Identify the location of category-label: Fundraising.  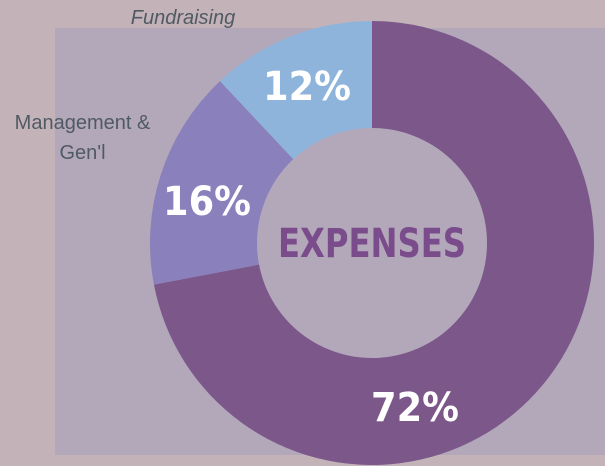
(183, 18).